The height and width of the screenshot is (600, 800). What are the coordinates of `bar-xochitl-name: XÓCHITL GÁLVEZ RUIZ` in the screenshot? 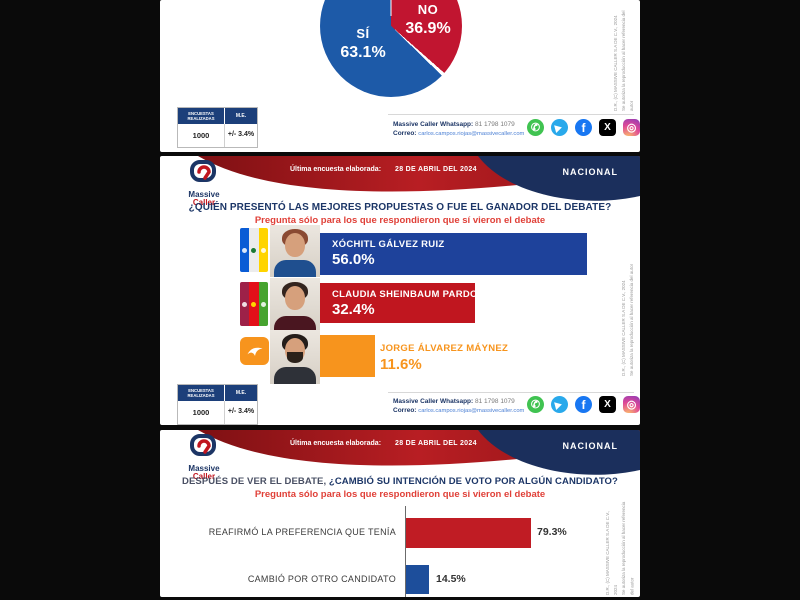 It's located at (388, 244).